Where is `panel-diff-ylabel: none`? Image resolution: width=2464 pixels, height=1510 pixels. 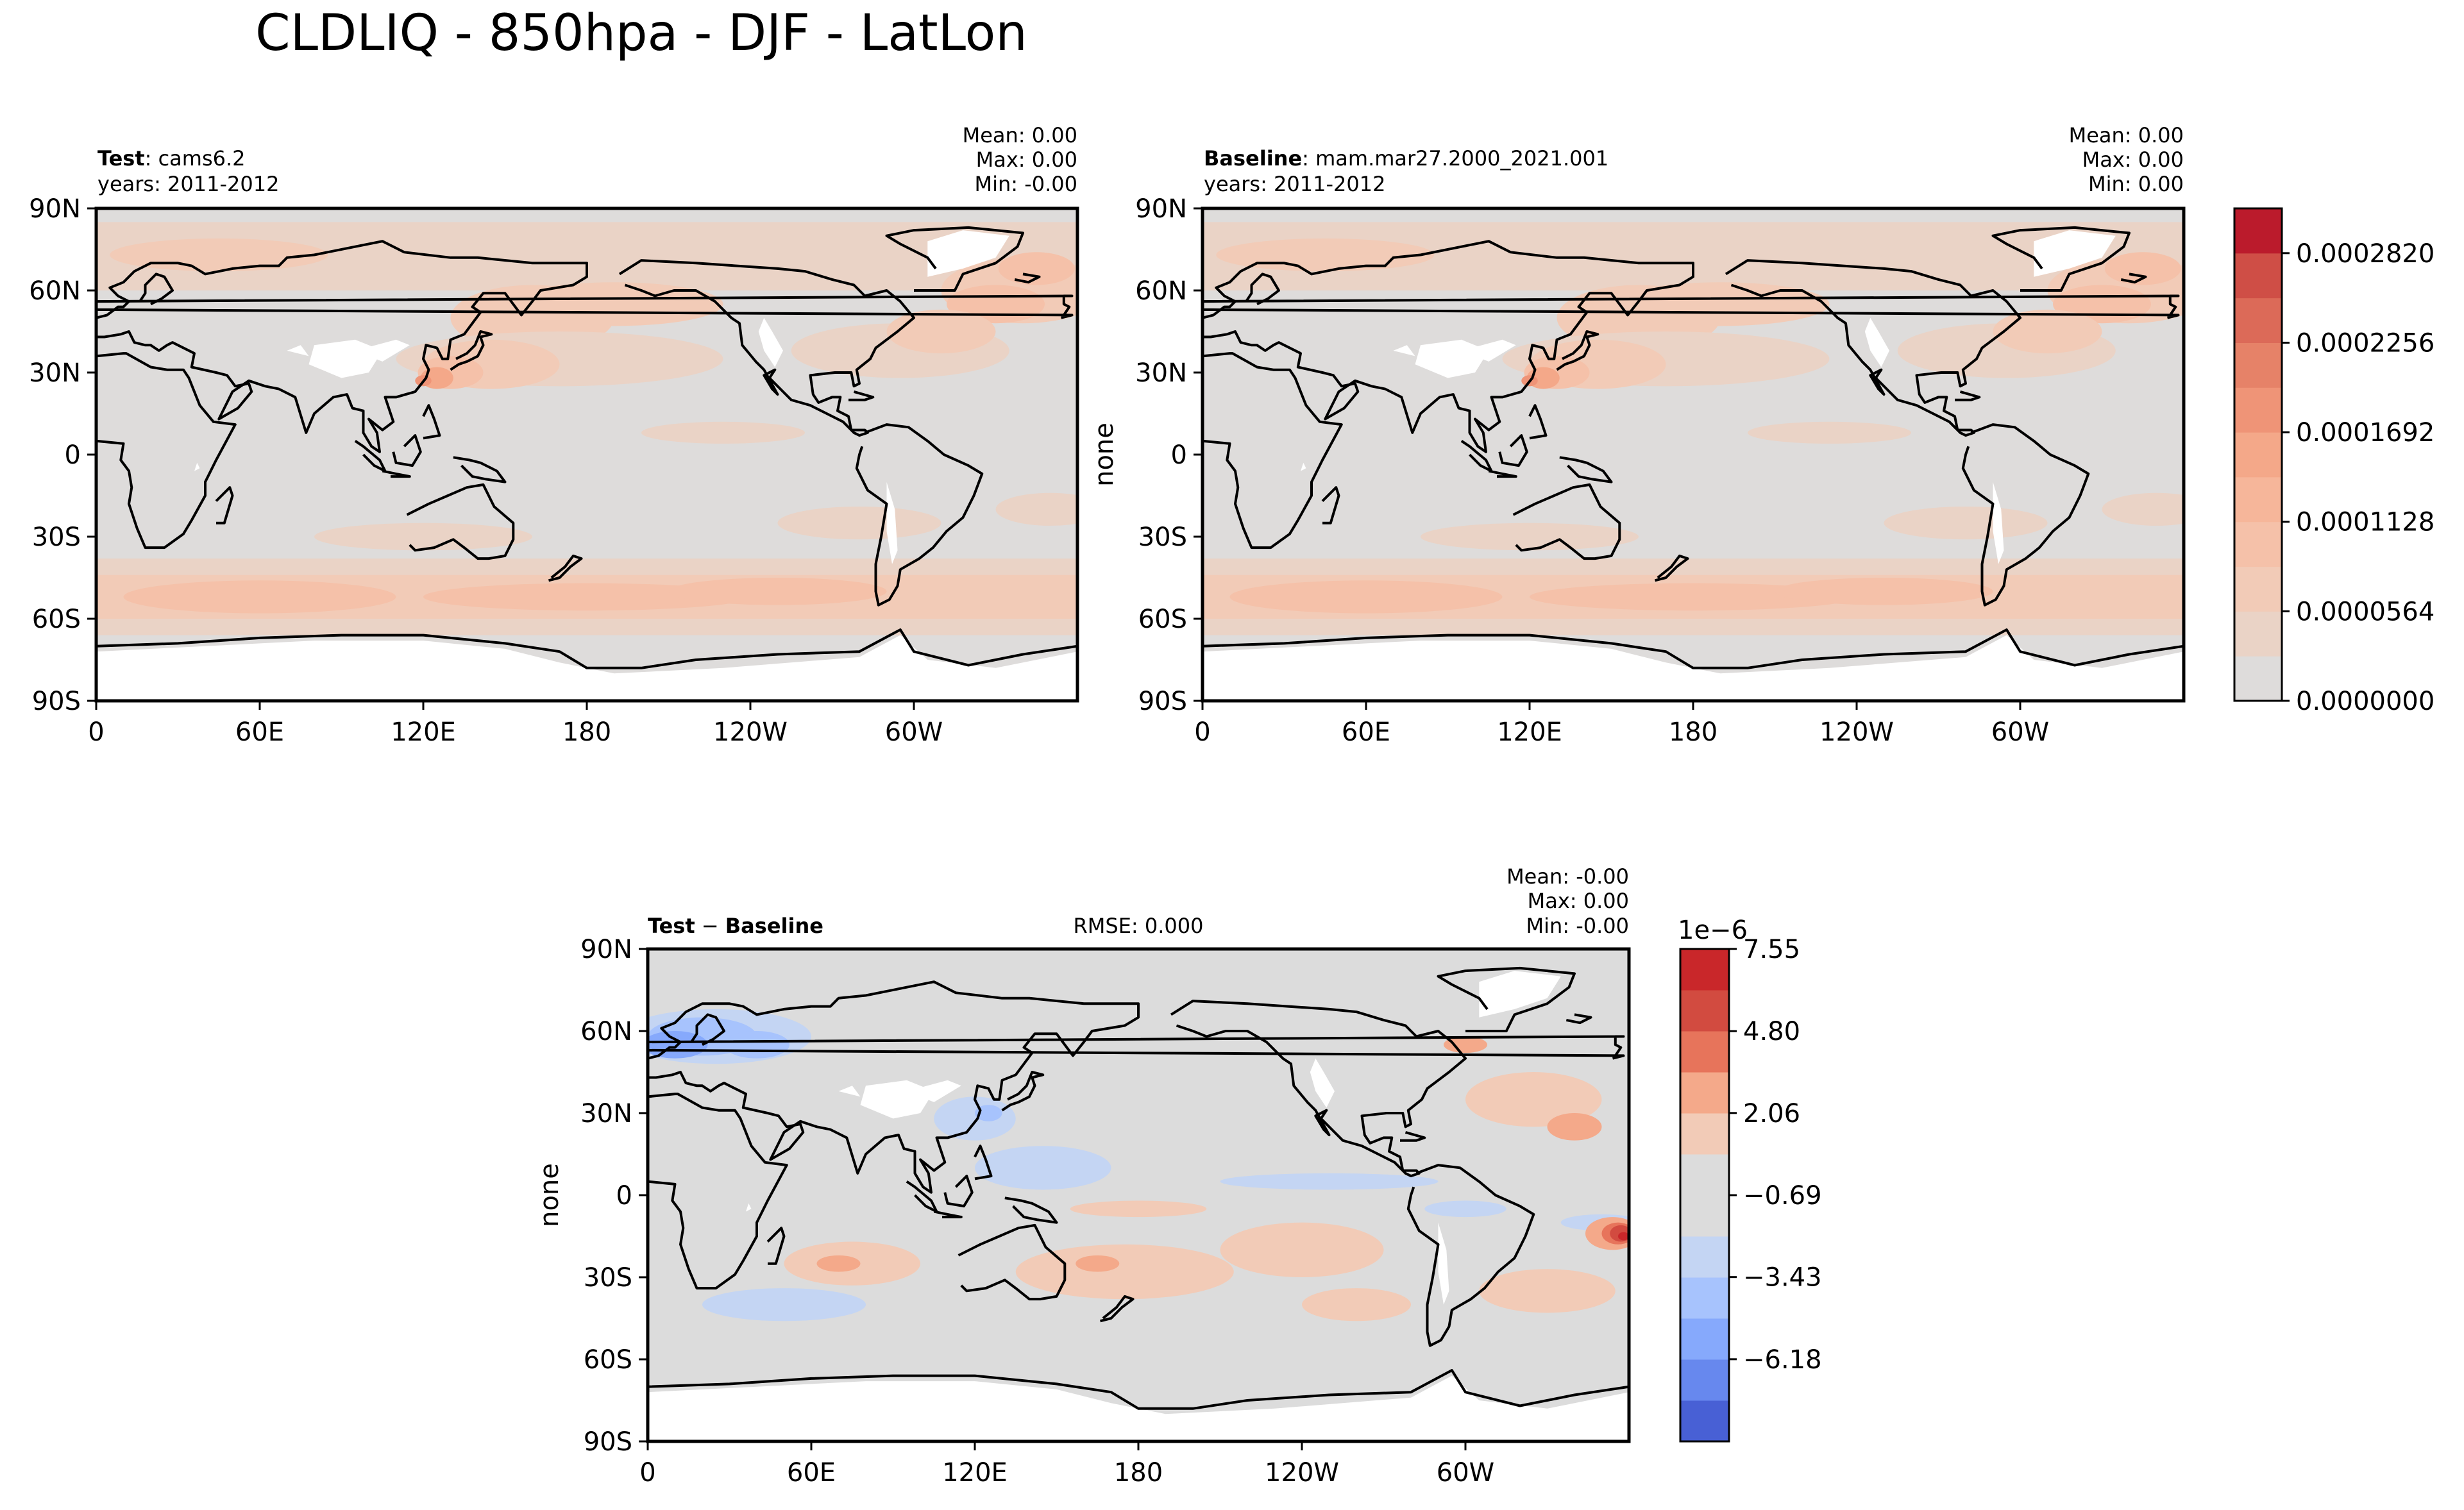 panel-diff-ylabel: none is located at coordinates (549, 1195).